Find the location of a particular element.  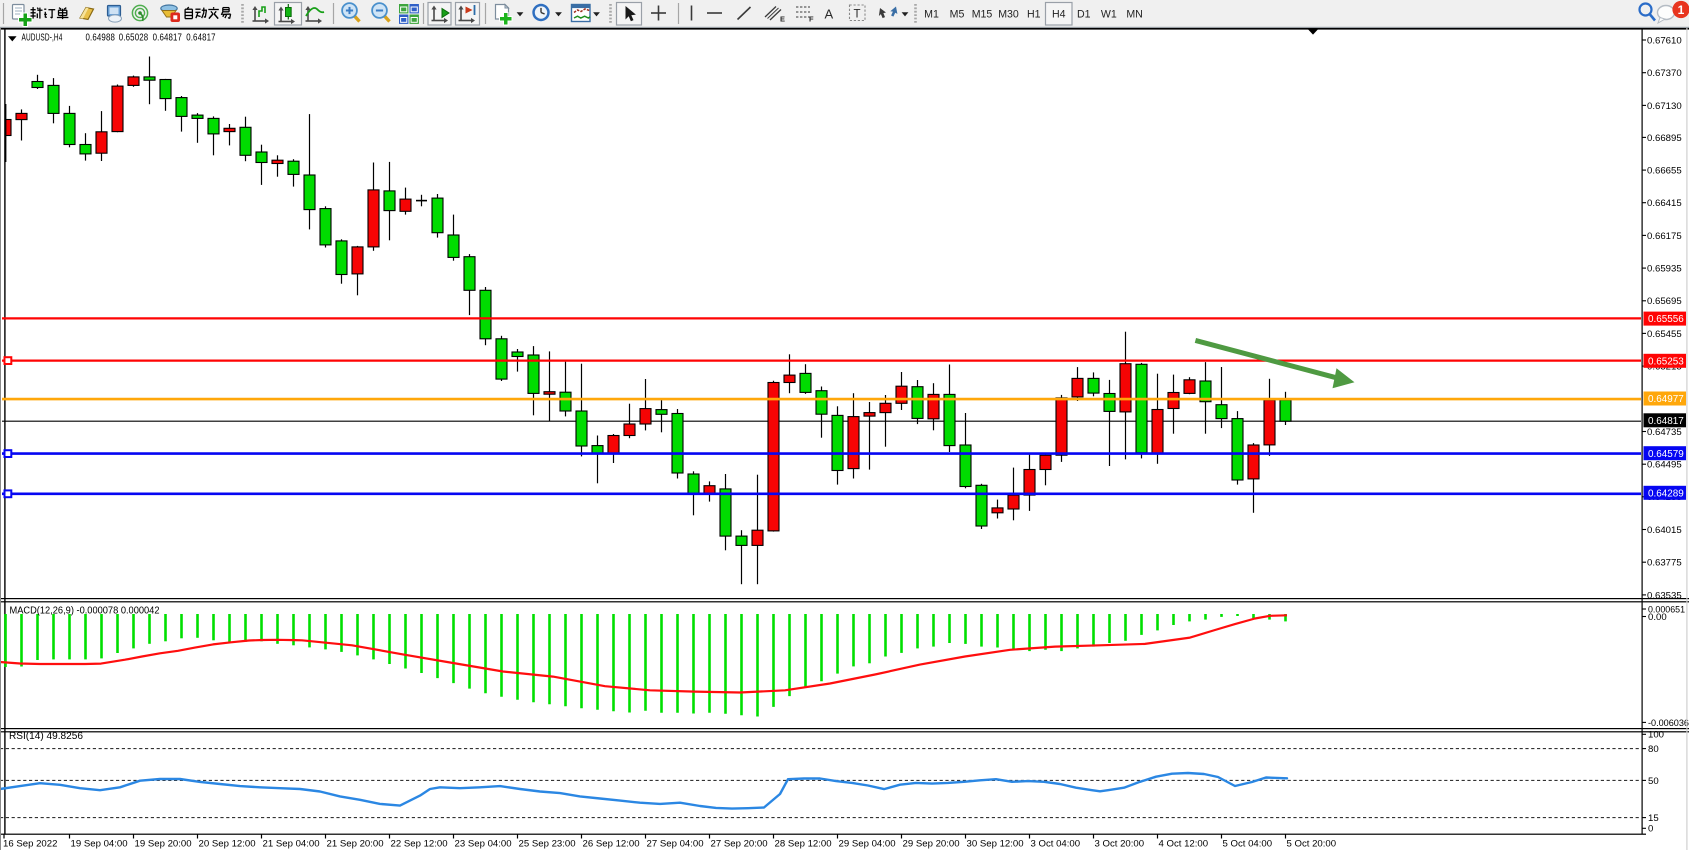

svg-text: D1 is located at coordinates (1084, 15).